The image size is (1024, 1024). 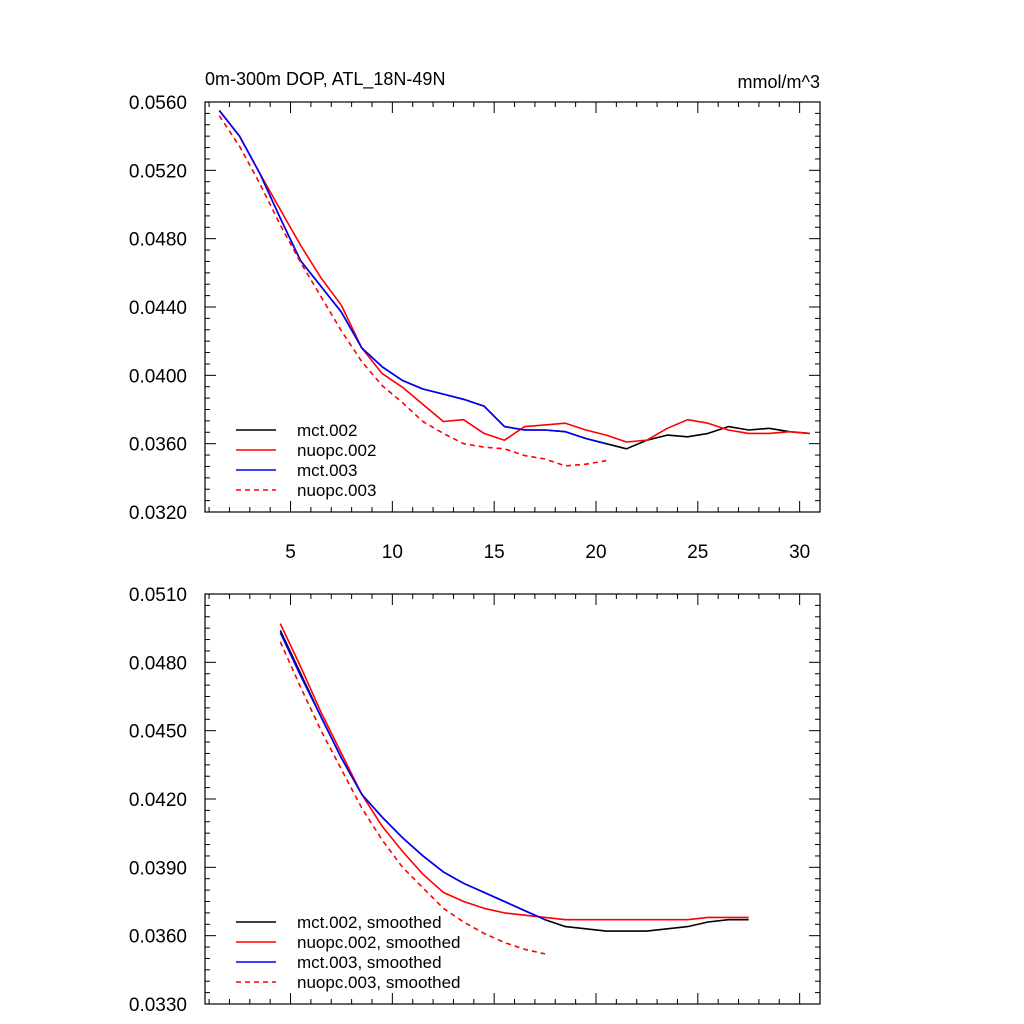 I want to click on top-legend-label-2: nuopc.002, so click(x=336, y=450).